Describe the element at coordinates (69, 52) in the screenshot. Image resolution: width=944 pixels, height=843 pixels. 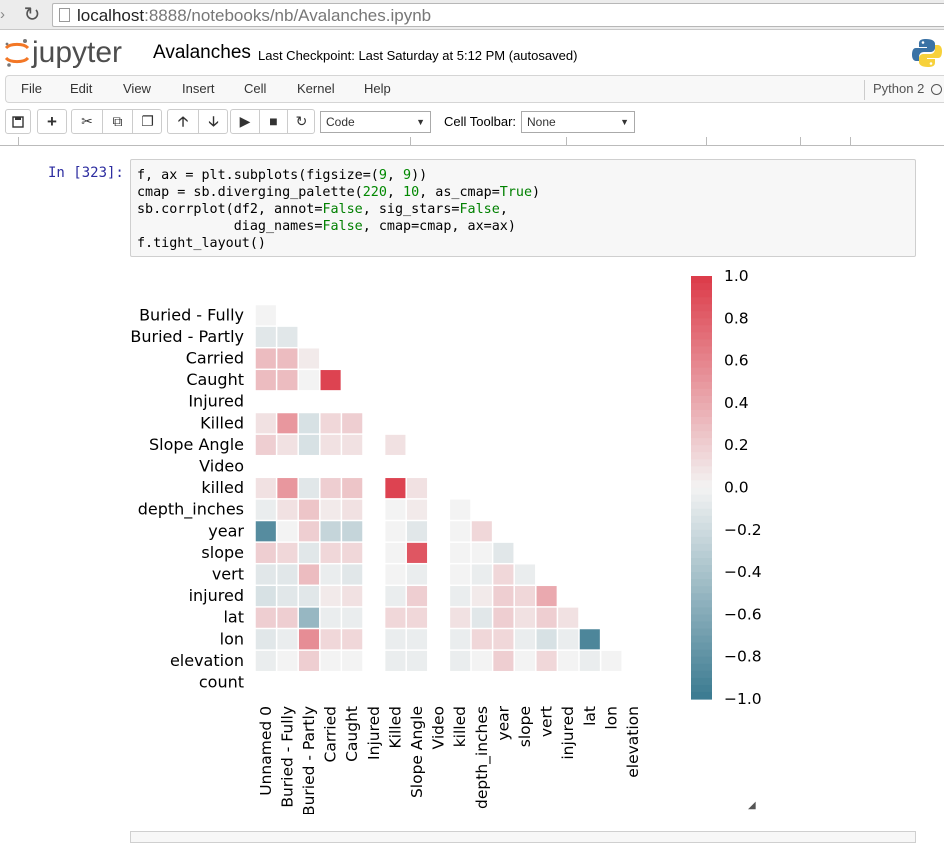
I see `jupyter-logo: jupyter` at that location.